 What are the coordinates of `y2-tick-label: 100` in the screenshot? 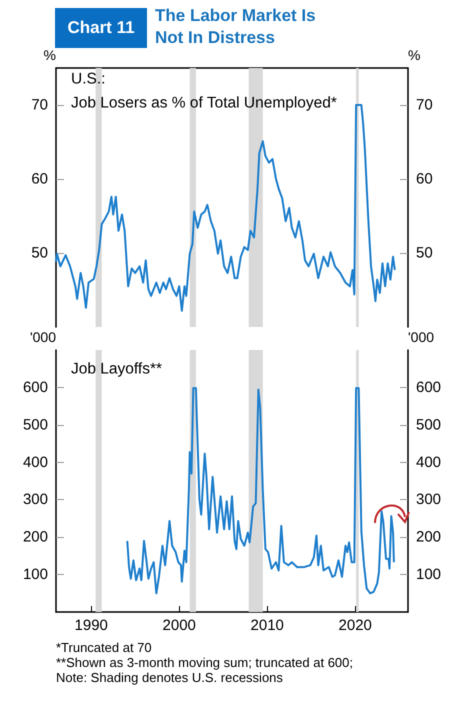 It's located at (429, 575).